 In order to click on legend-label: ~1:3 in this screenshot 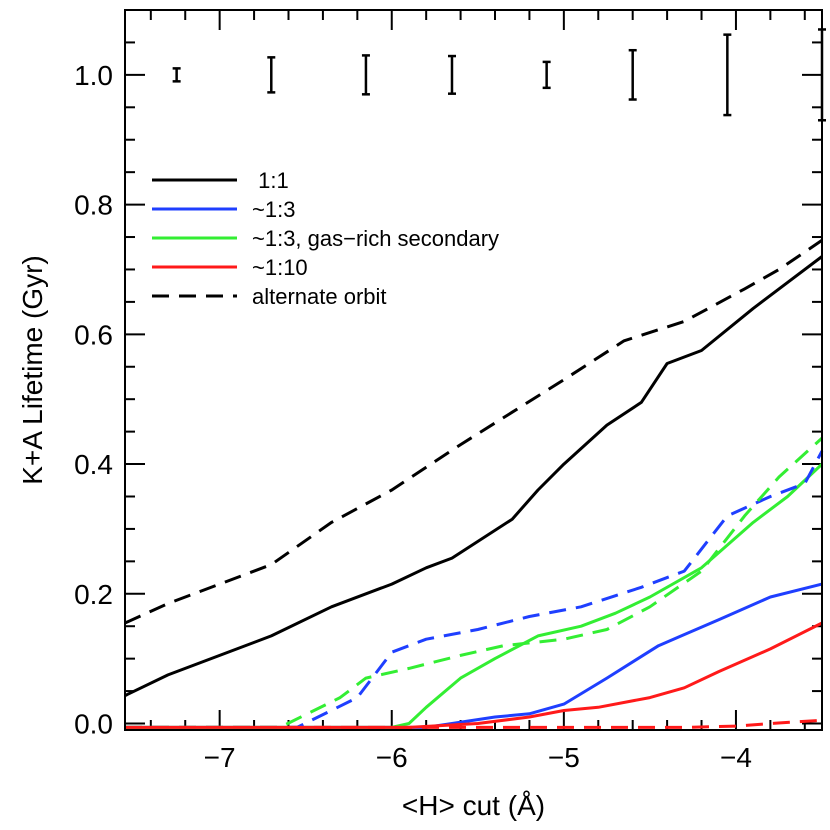, I will do `click(273, 209)`.